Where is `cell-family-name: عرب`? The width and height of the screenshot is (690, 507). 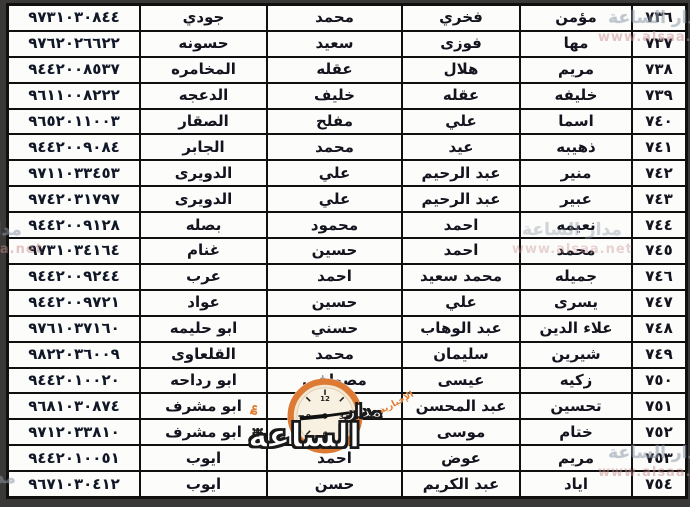
cell-family-name: عرب is located at coordinates (203, 276).